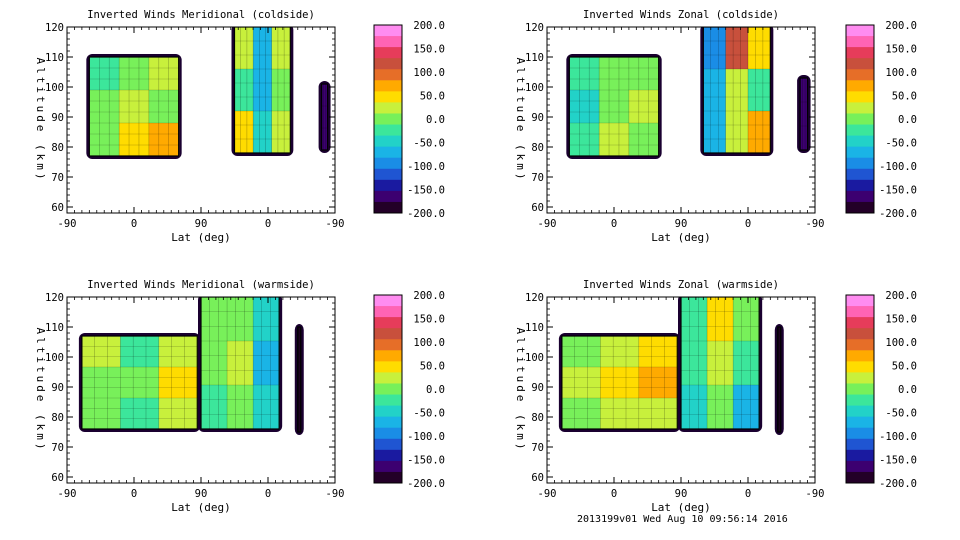  What do you see at coordinates (429, 414) in the screenshot?
I see `colorbar-tick-label: -50.0` at bounding box center [429, 414].